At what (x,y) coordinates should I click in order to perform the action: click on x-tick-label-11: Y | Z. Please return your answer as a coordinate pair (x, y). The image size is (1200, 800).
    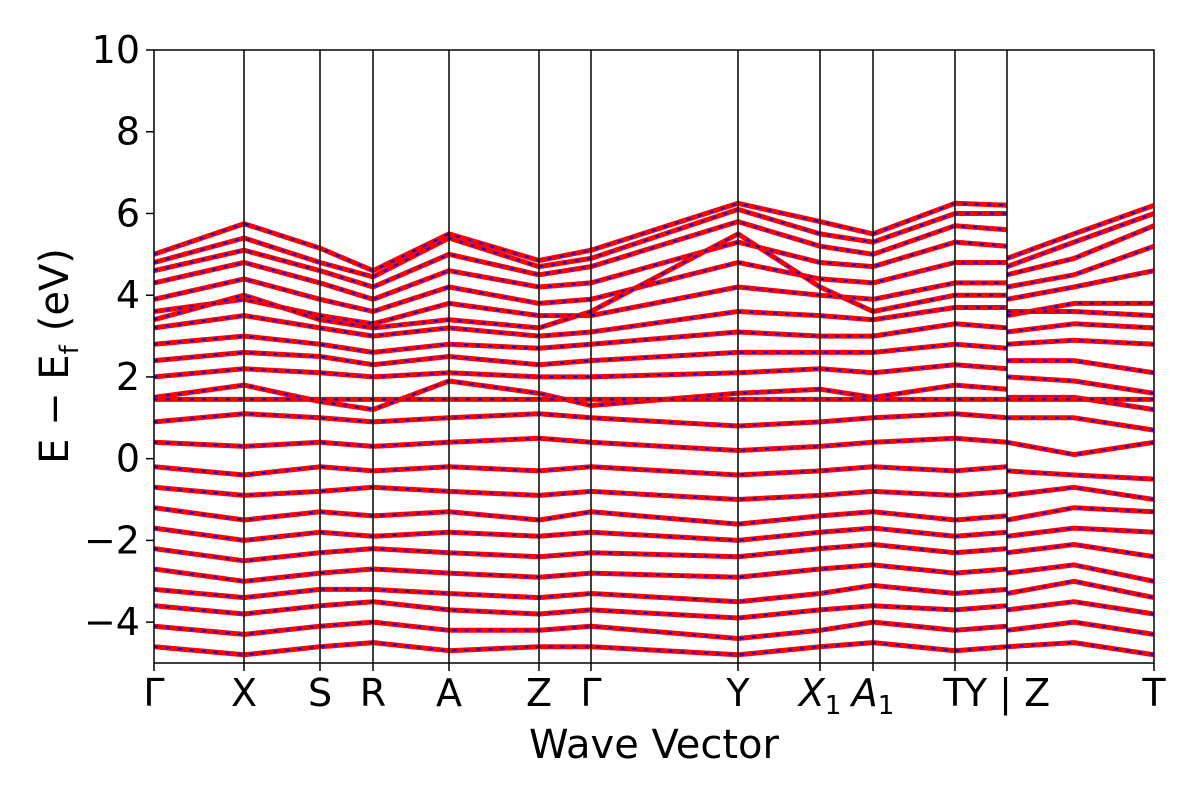
    Looking at the image, I should click on (1006, 693).